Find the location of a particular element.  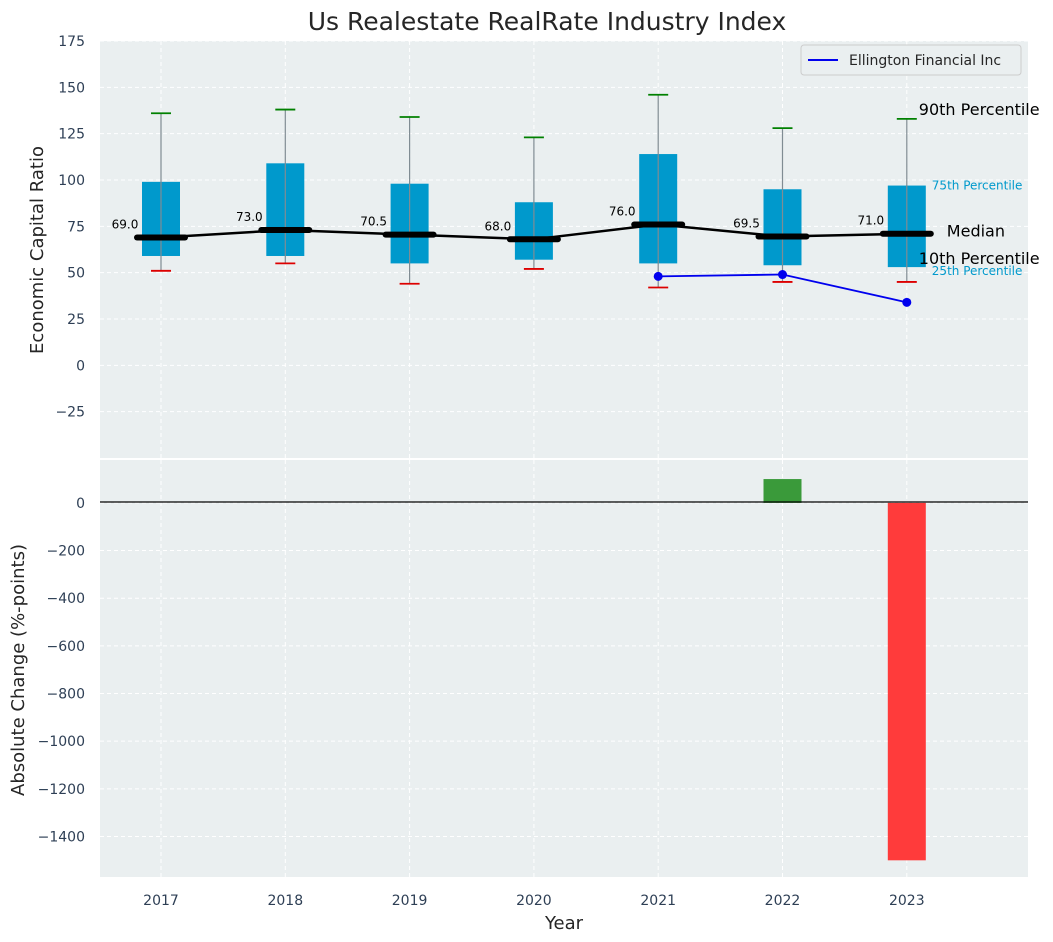

top-y-ticks: 175 150 125 100 75 50 25 0 −25 is located at coordinates (70, 227).